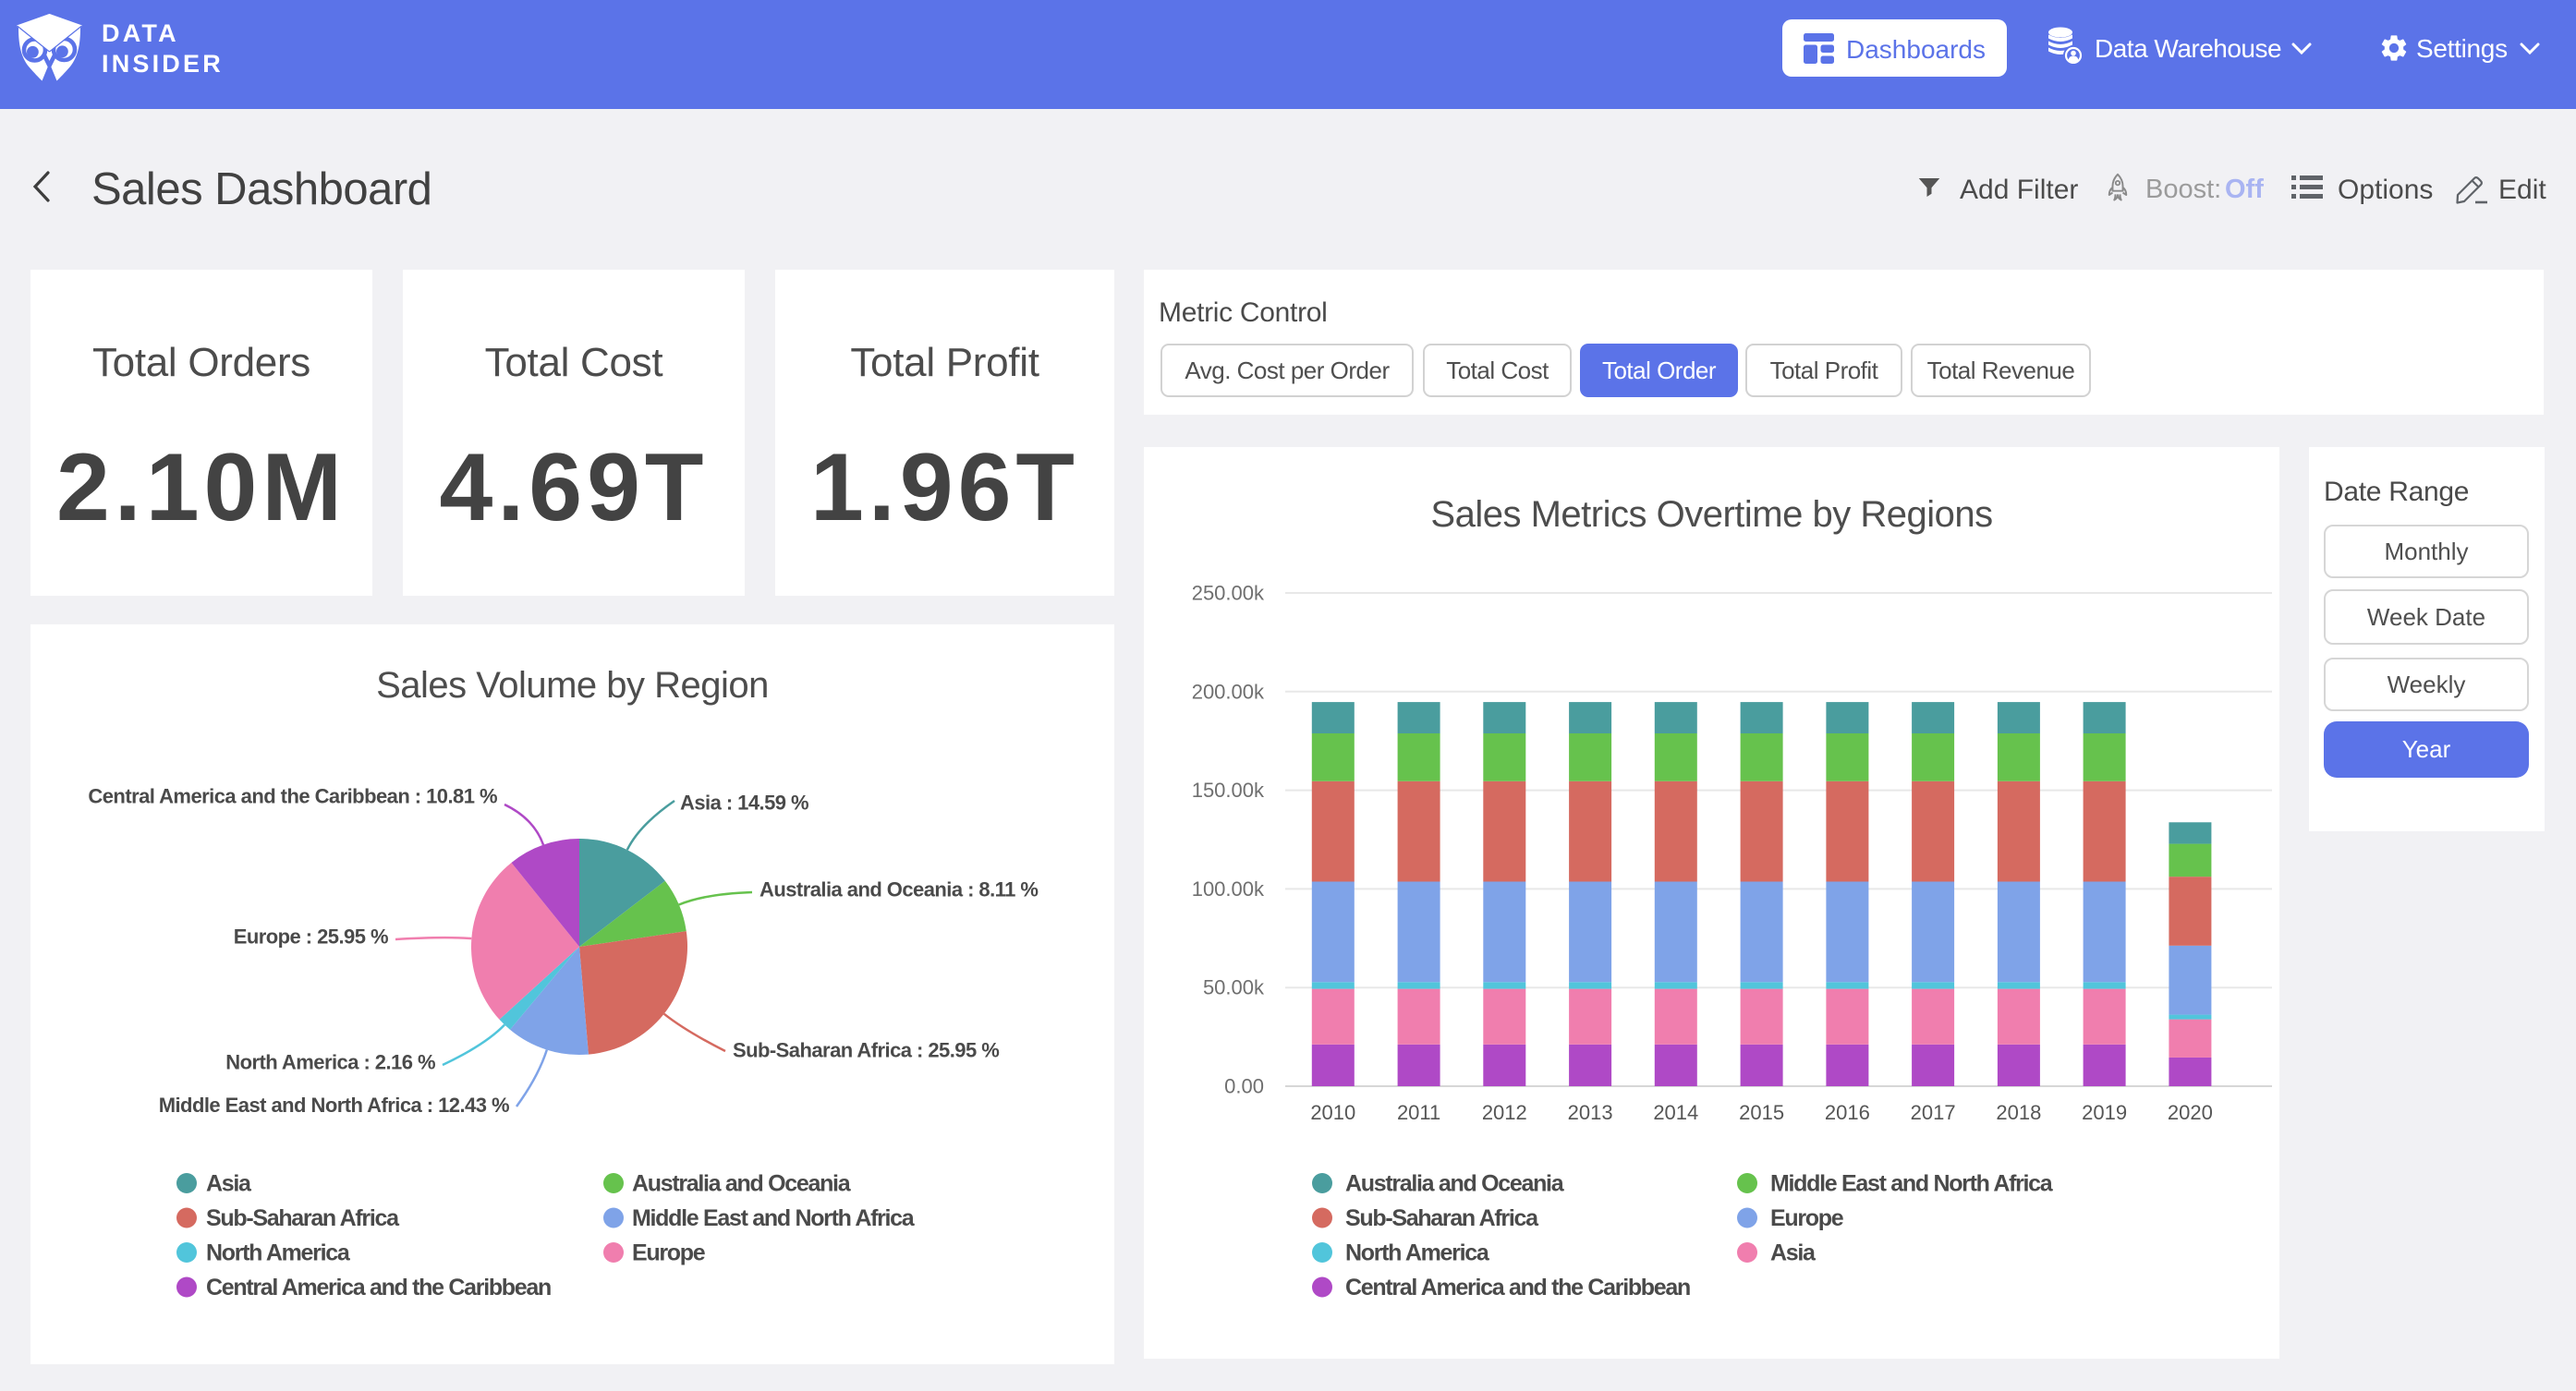 This screenshot has height=1391, width=2576. I want to click on svg-text: 2012, so click(1504, 1112).